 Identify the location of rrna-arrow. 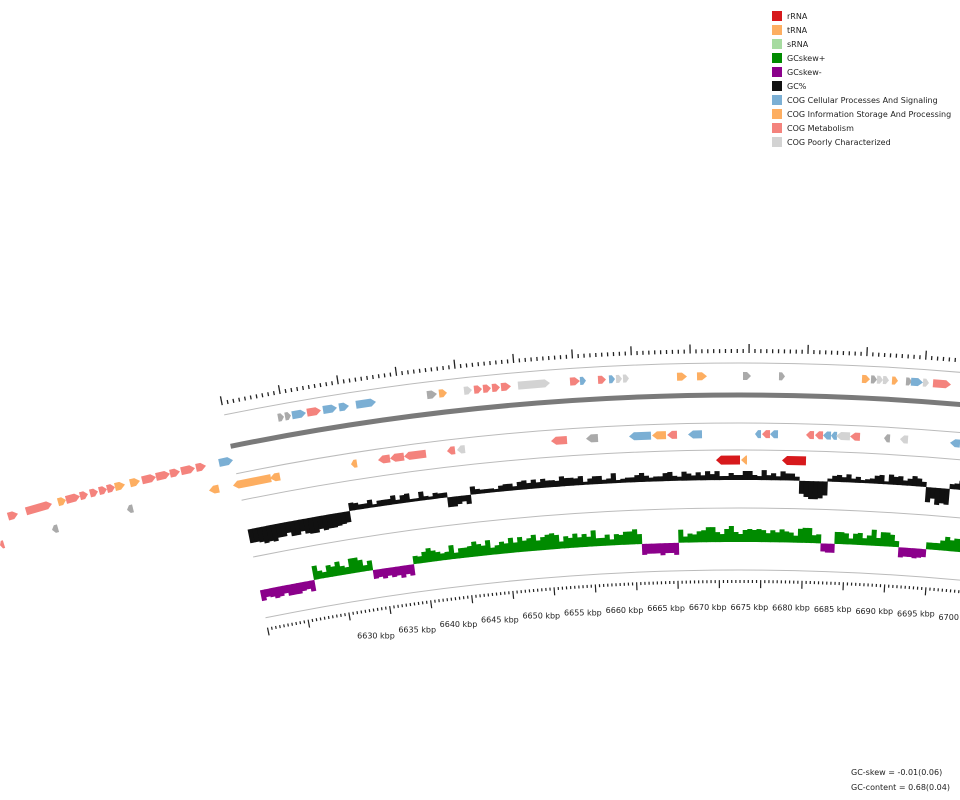
(728, 460).